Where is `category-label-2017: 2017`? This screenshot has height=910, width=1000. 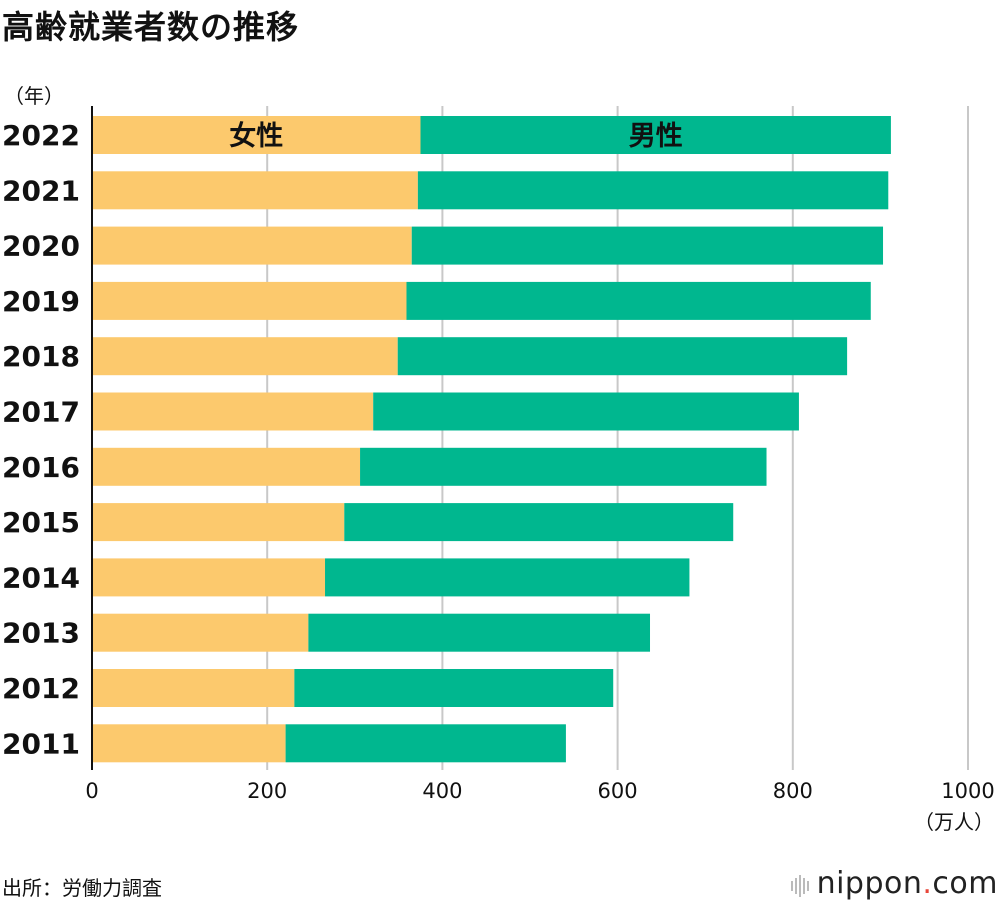
category-label-2017: 2017 is located at coordinates (41, 412).